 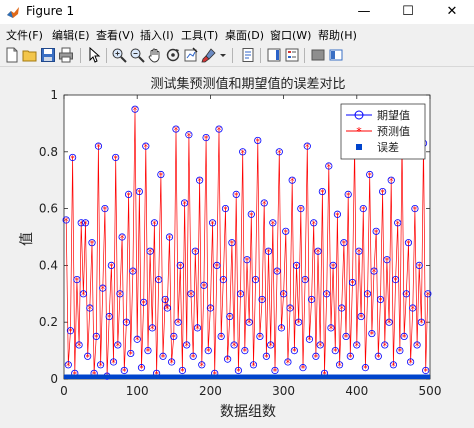 What do you see at coordinates (115, 35) in the screenshot?
I see `menu-view: 查看(V)` at bounding box center [115, 35].